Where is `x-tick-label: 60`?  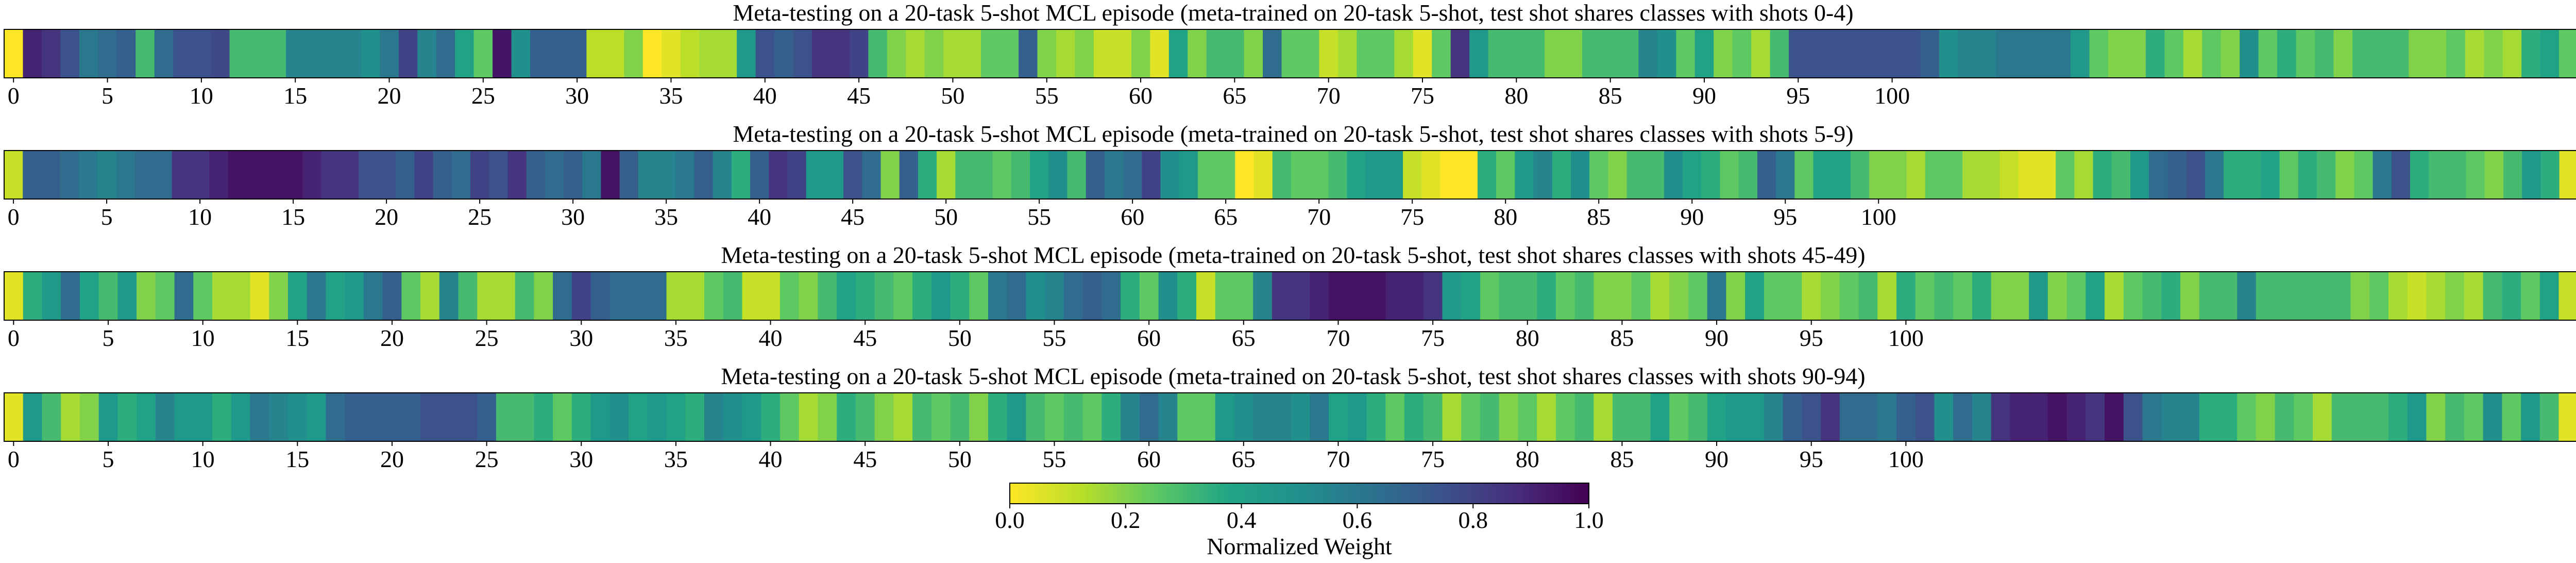
x-tick-label: 60 is located at coordinates (1149, 459).